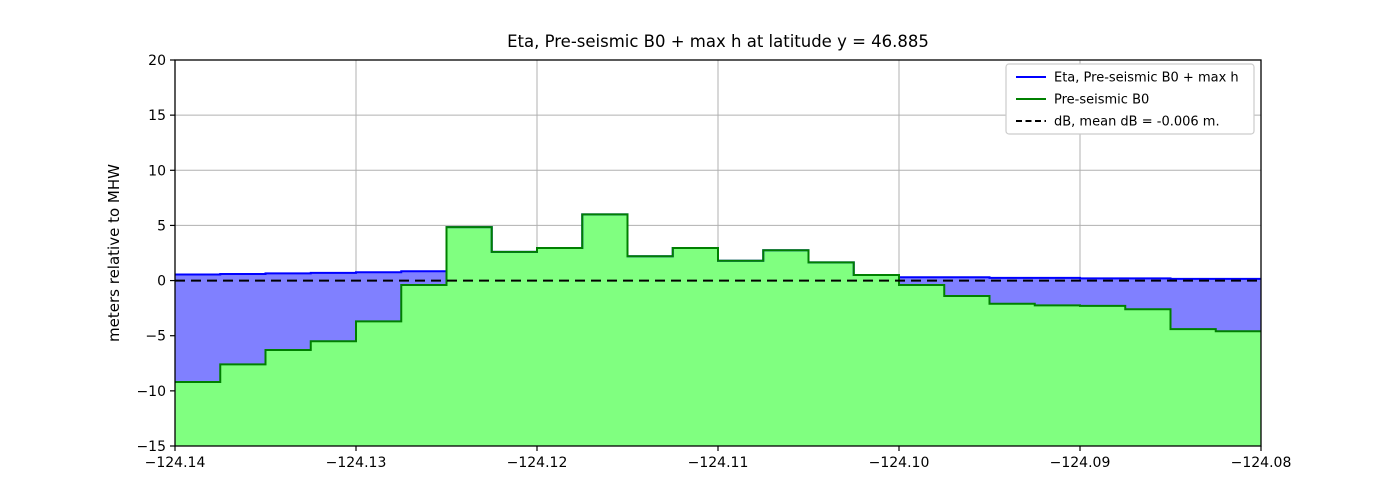 This screenshot has width=1400, height=500. I want to click on legend-box, so click(1130, 99).